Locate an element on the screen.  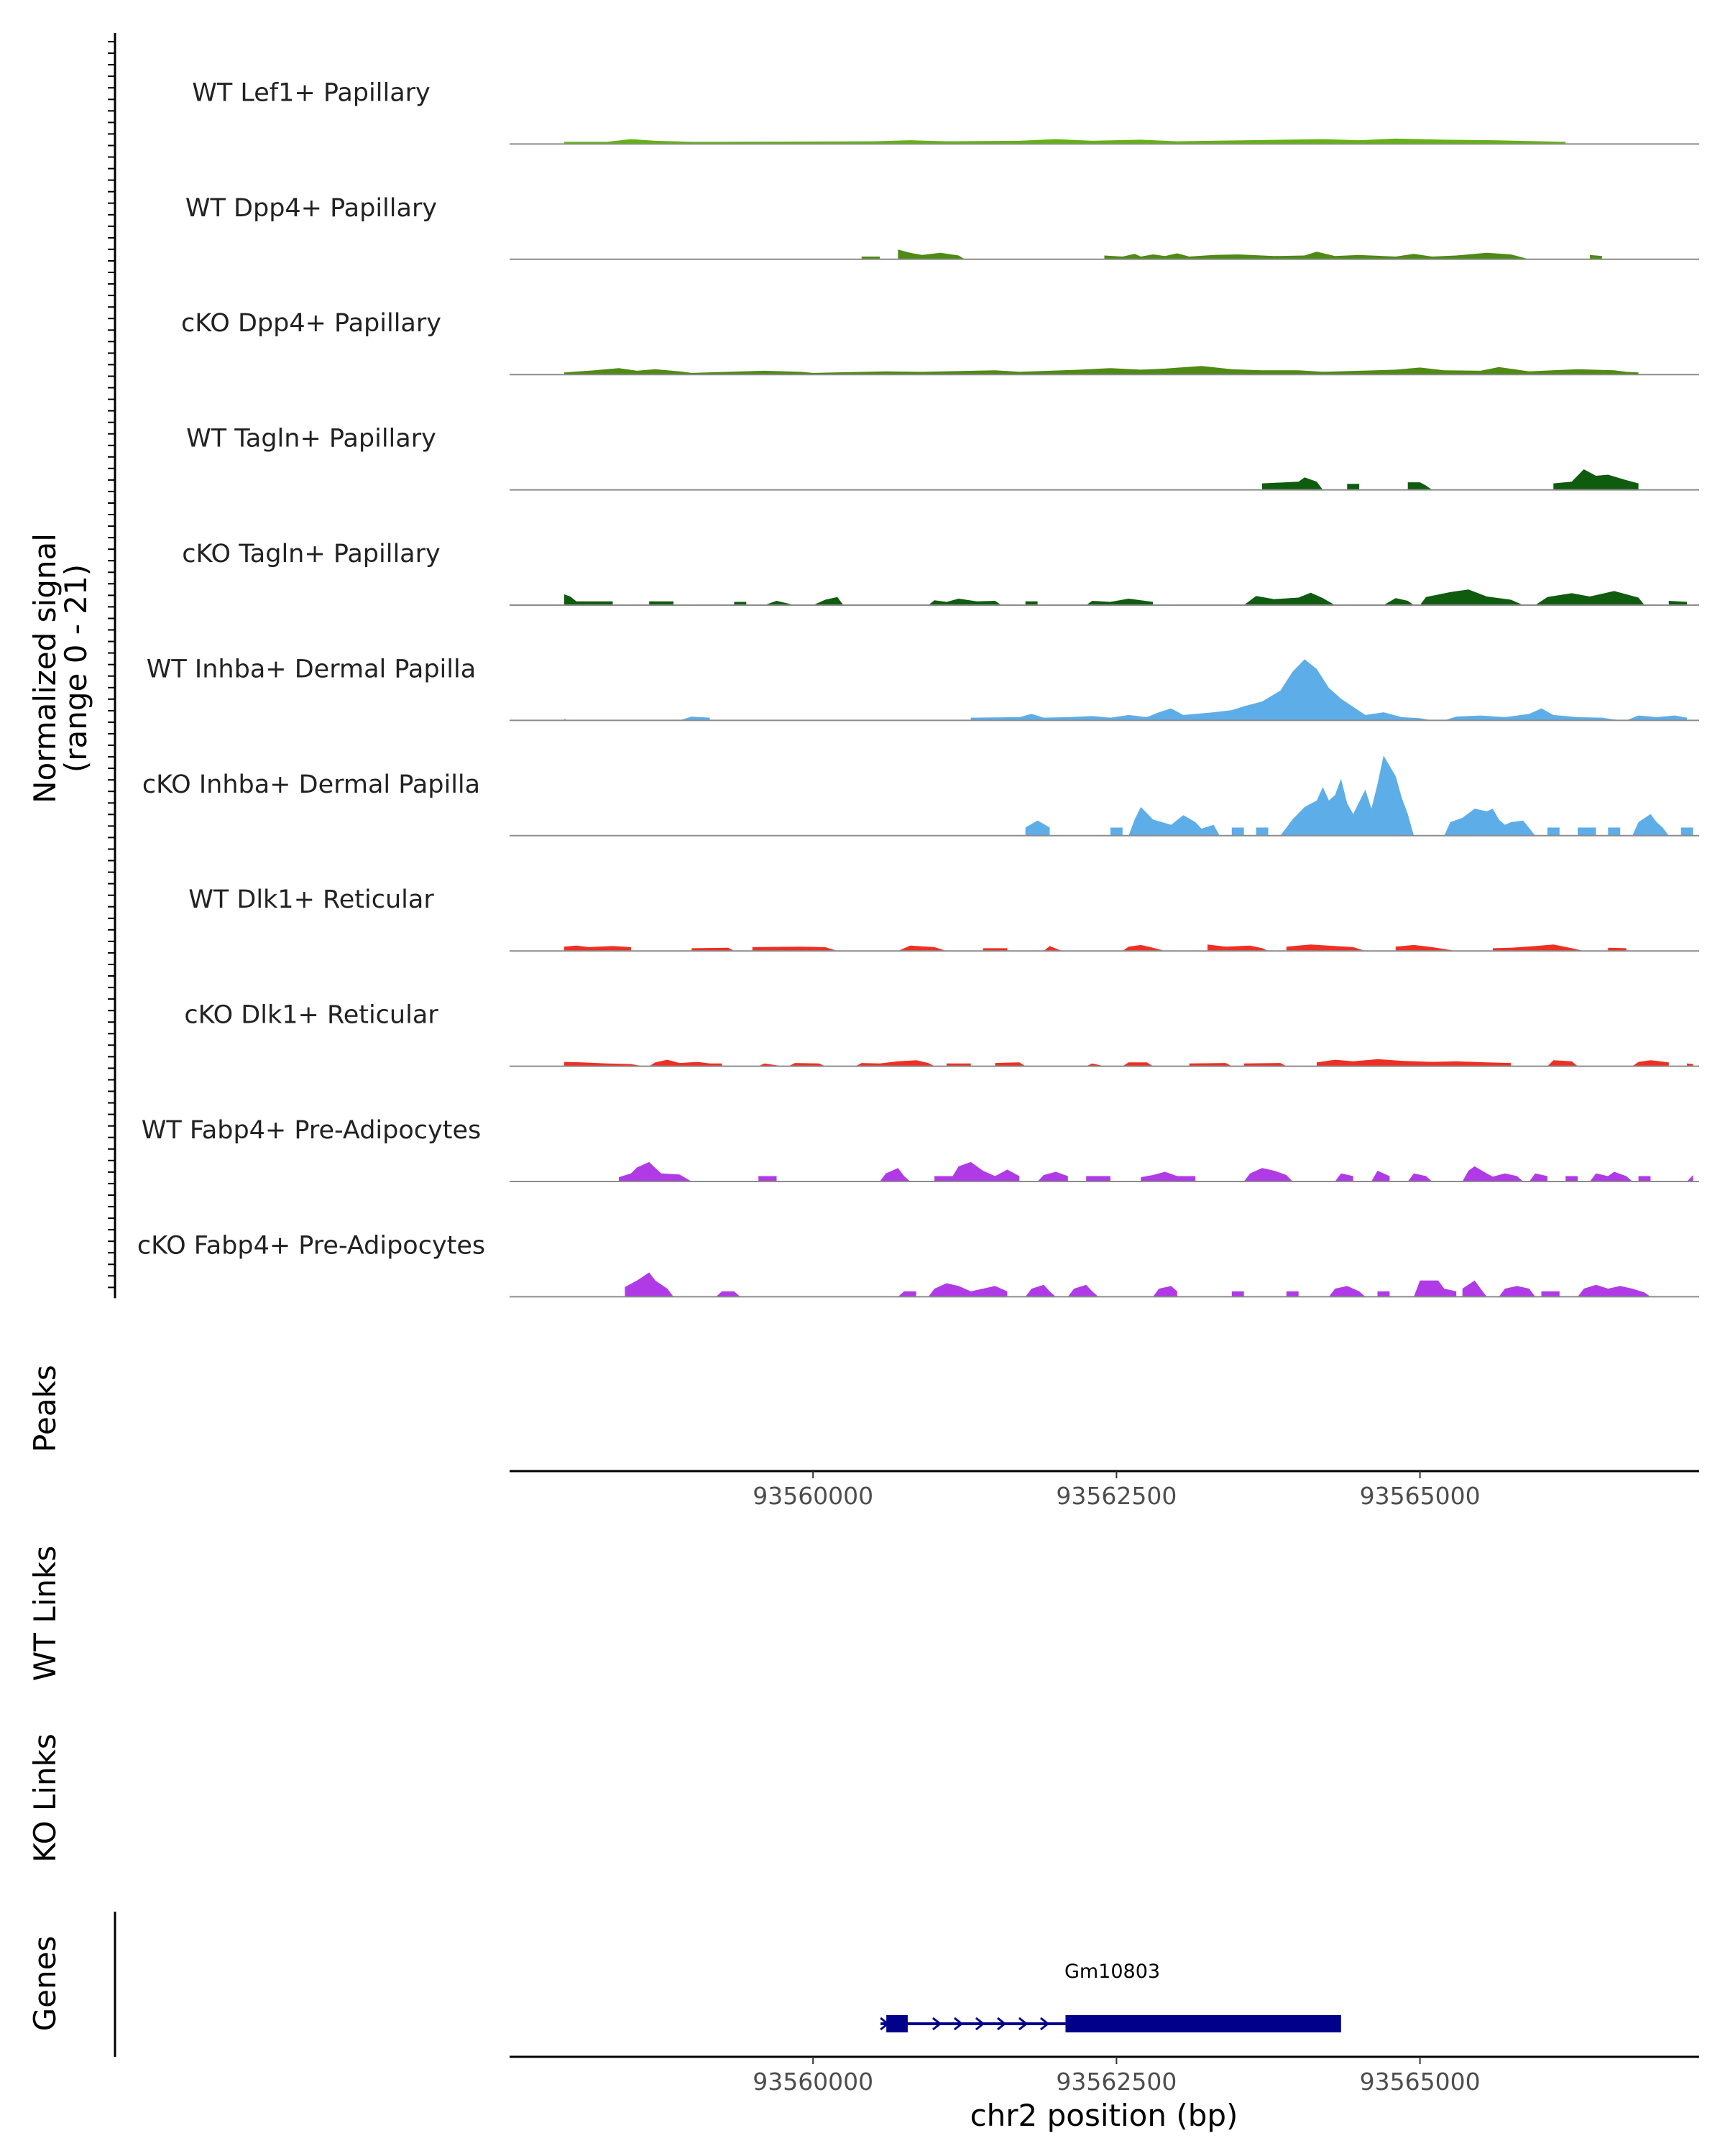
track-3: cKO Dpp4+ Papillary is located at coordinates (940, 342).